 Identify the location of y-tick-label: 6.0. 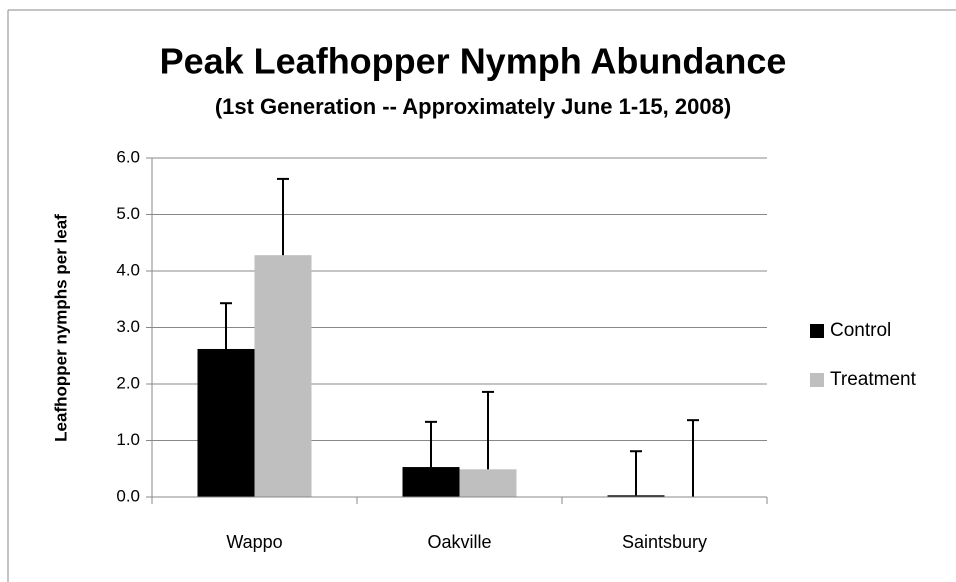
(128, 156).